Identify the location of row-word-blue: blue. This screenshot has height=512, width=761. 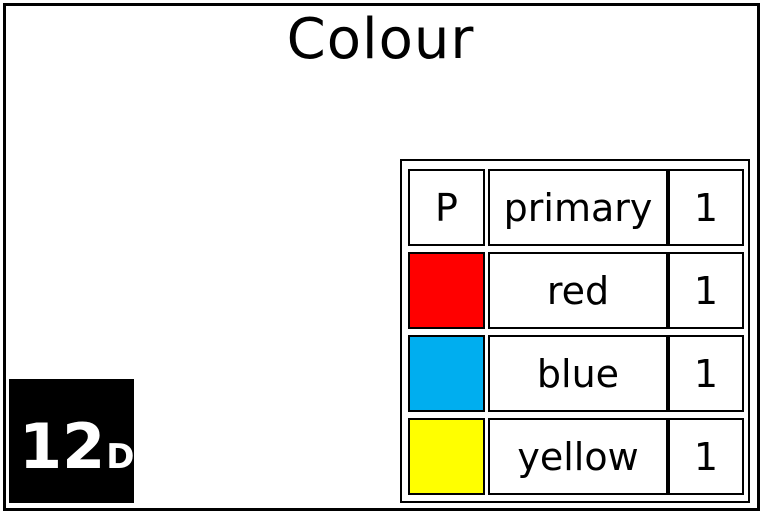
(578, 373).